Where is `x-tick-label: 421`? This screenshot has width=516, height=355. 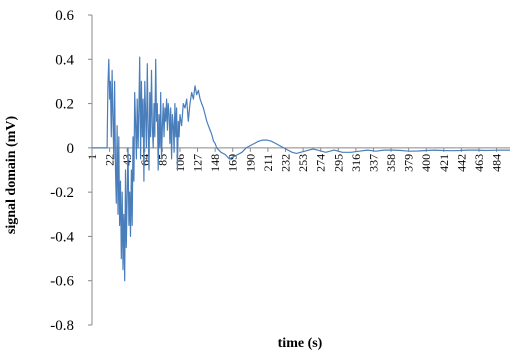
x-tick-label: 421 is located at coordinates (444, 163).